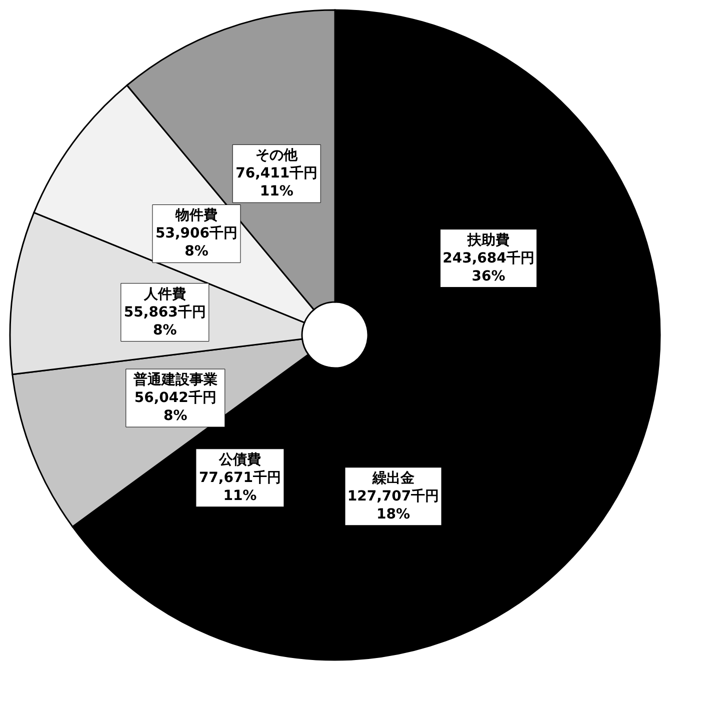  What do you see at coordinates (277, 156) in the screenshot?
I see `slice-label: その他` at bounding box center [277, 156].